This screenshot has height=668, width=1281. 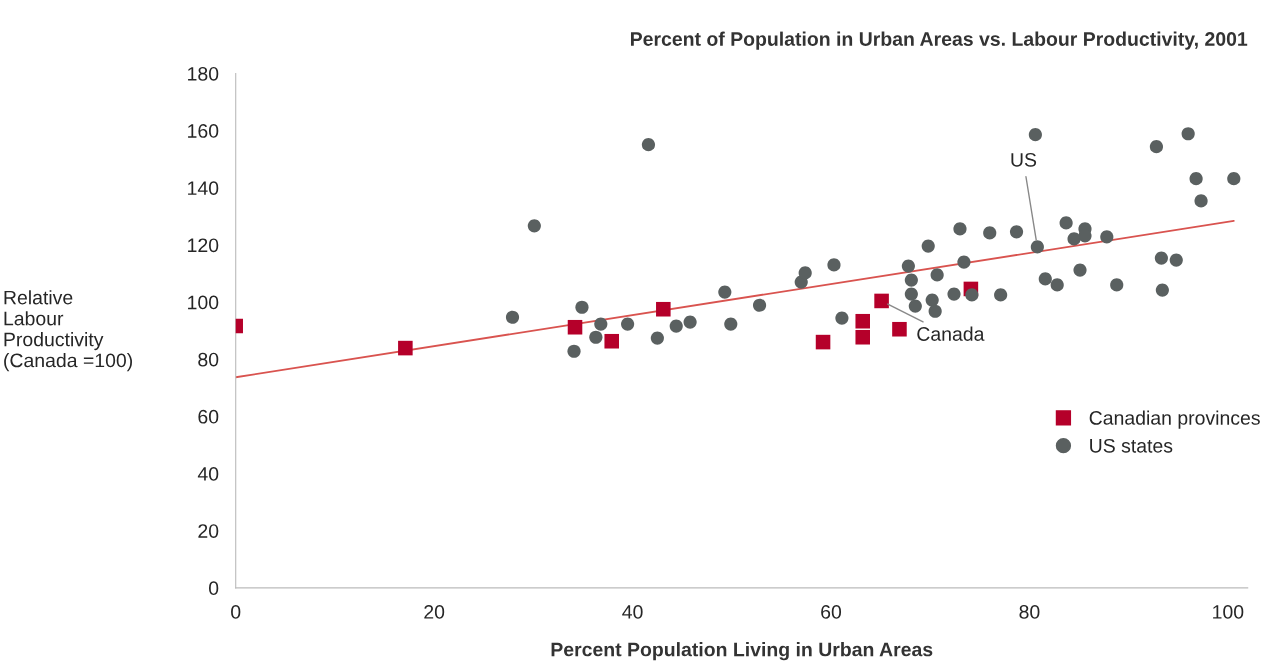 What do you see at coordinates (203, 188) in the screenshot?
I see `y-tick-label: 140` at bounding box center [203, 188].